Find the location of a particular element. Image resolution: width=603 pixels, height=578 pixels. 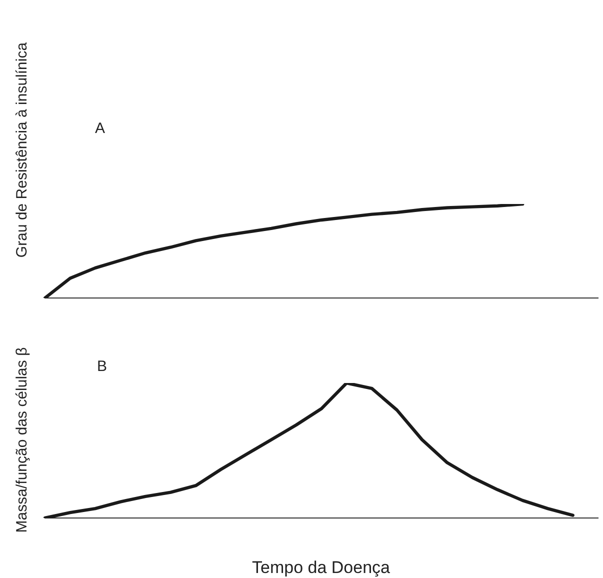

x-axis-title: Tempo da Doença is located at coordinates (321, 568).